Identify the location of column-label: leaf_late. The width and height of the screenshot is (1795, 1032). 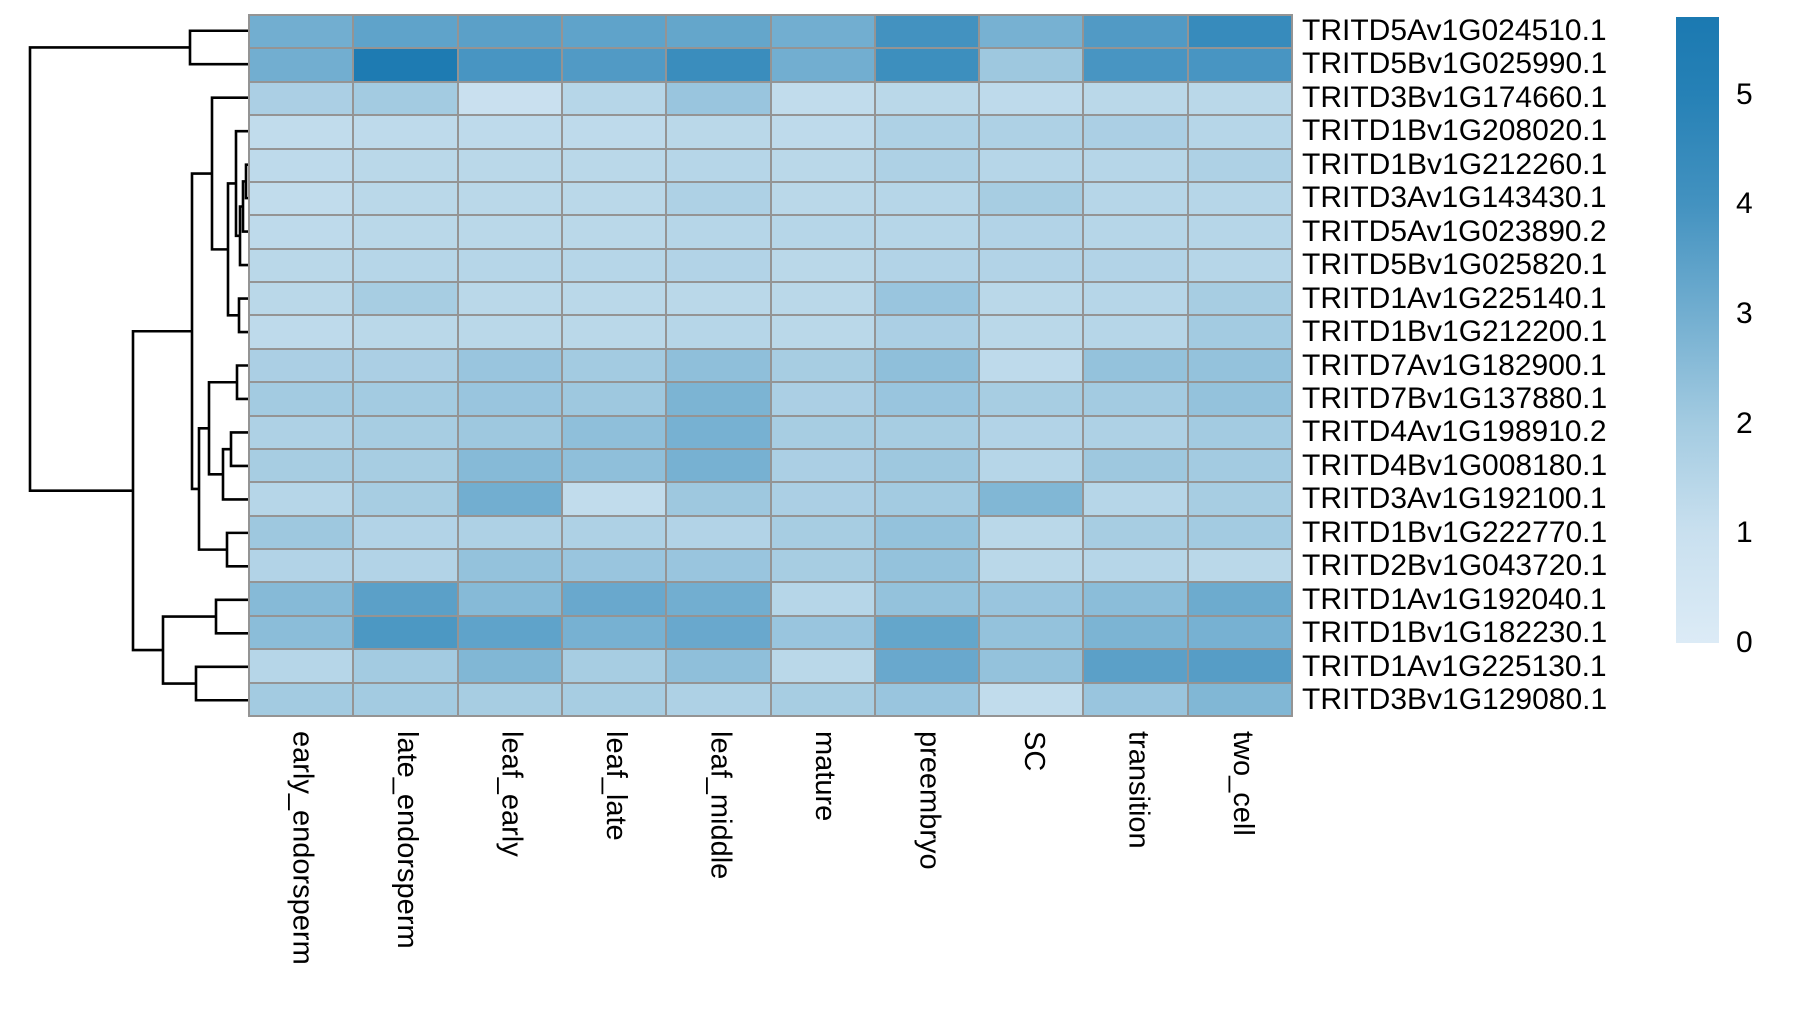
(615, 786).